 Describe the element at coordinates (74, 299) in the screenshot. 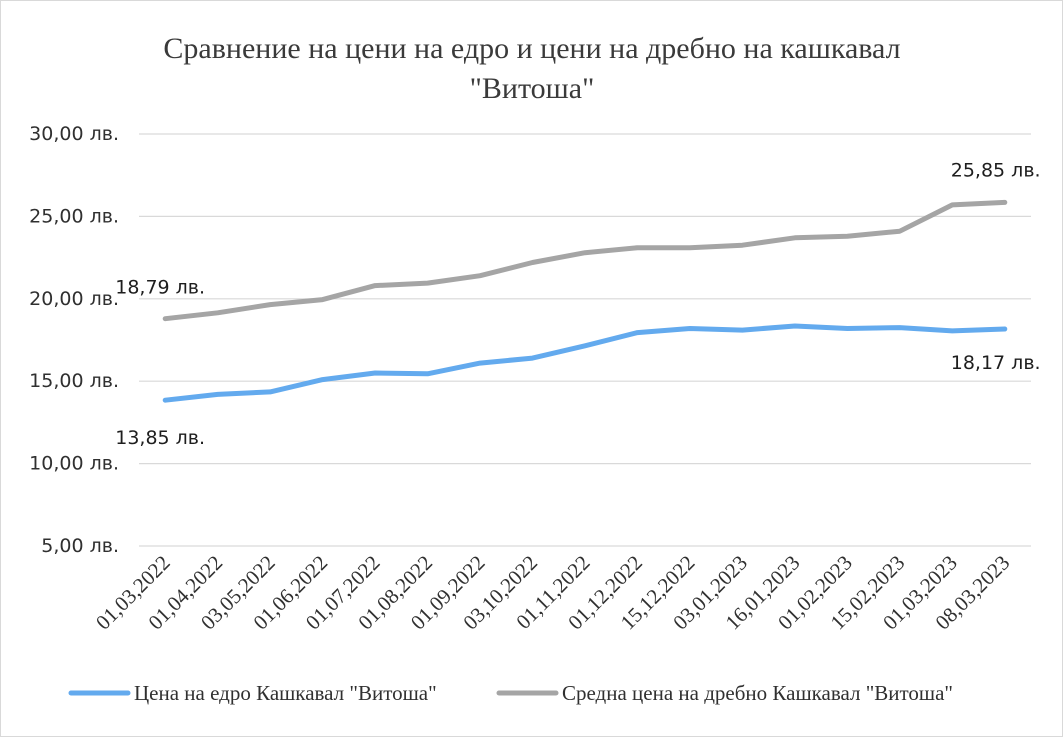

I see `y-tick-label: 20,00 лв.` at that location.